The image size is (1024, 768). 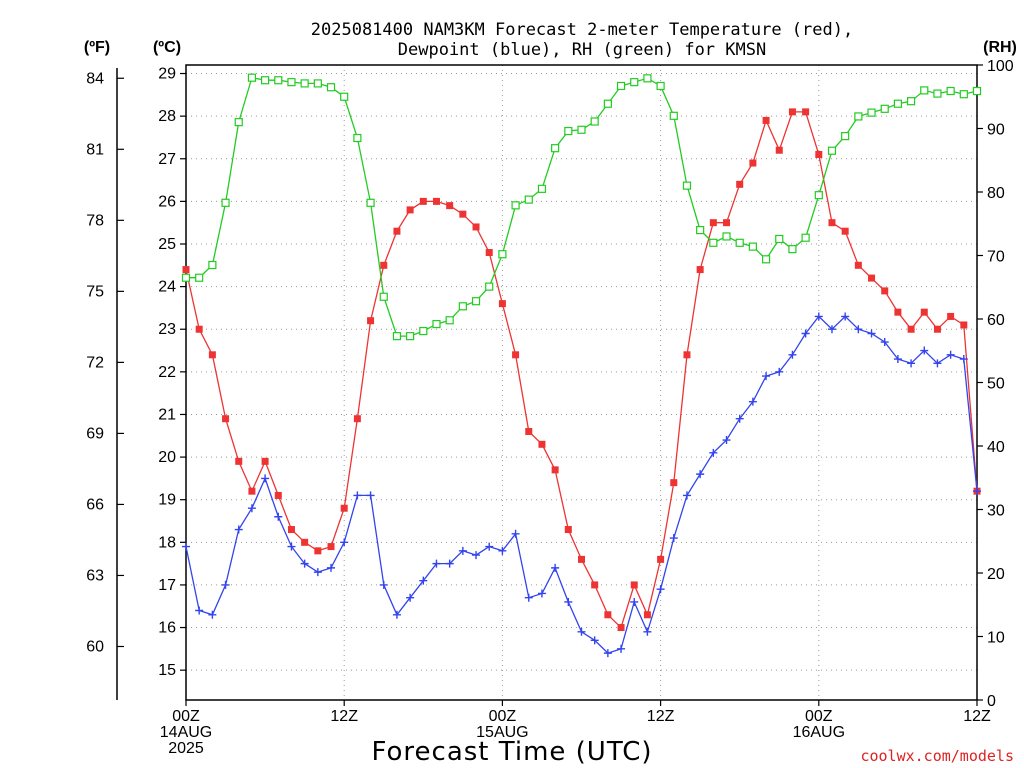 What do you see at coordinates (186, 732) in the screenshot?
I see `x-tick-label: 14AUG` at bounding box center [186, 732].